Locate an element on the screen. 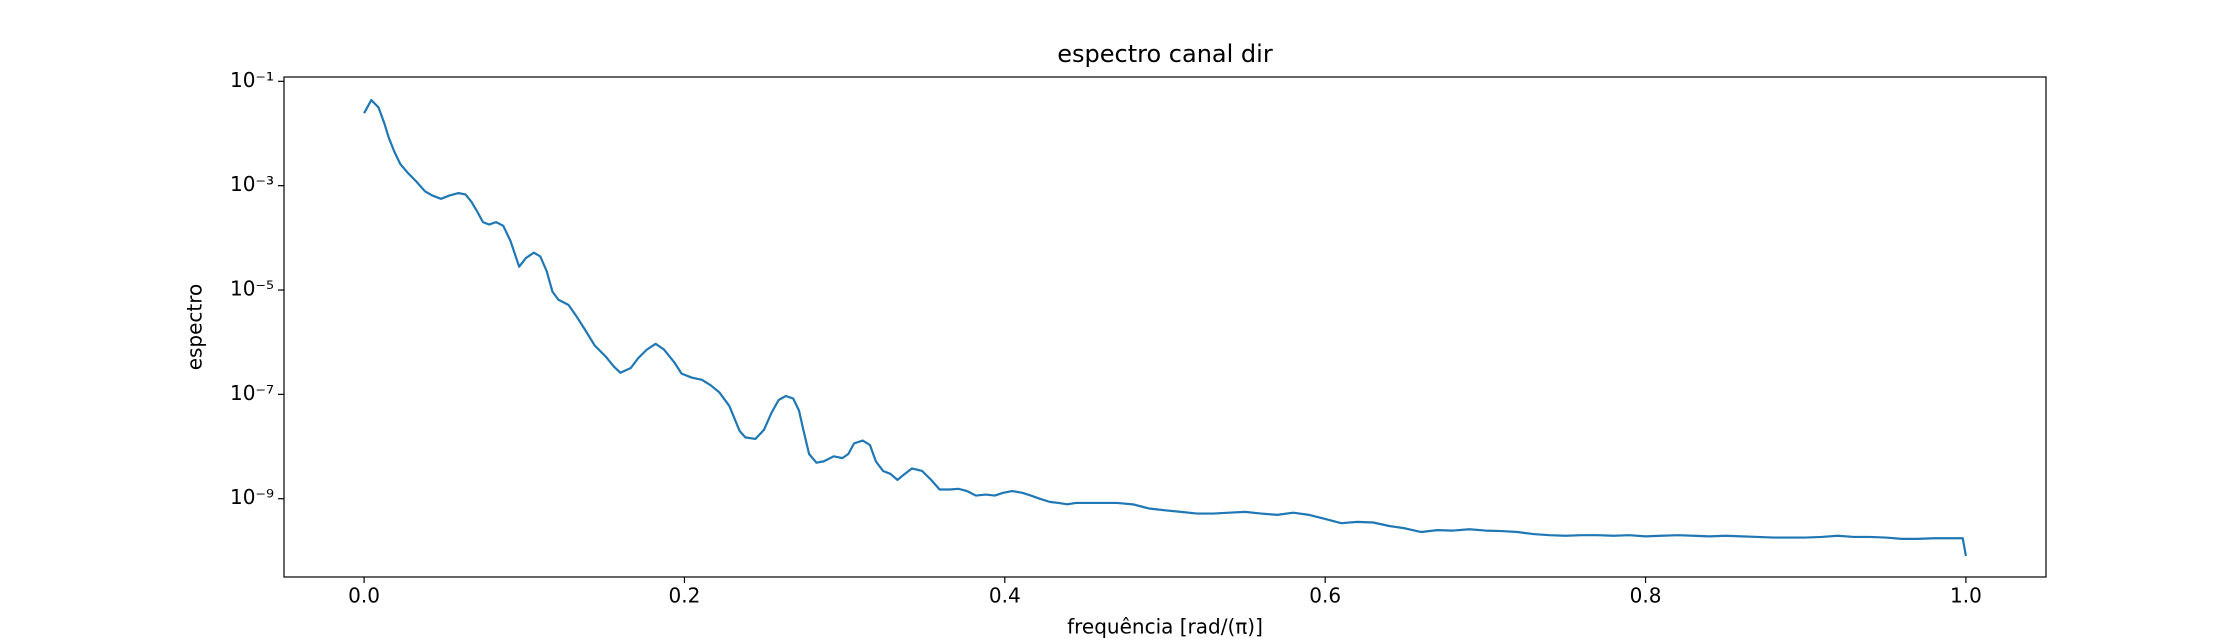 This screenshot has width=2240, height=640. y-tick-label: 10⁻¹ is located at coordinates (252, 80).